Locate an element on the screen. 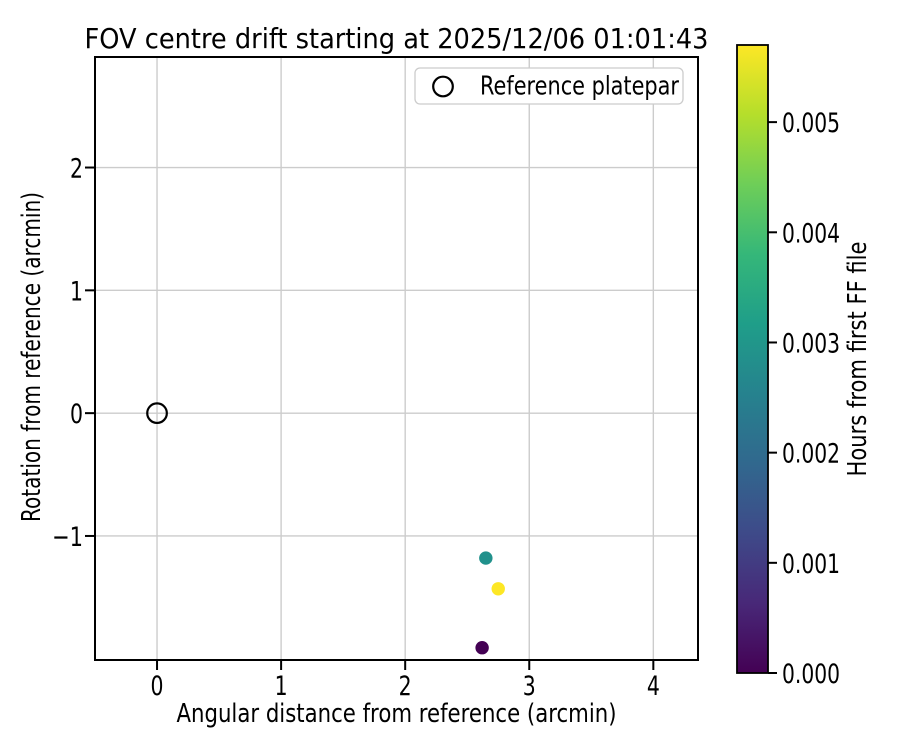 This screenshot has height=754, width=900. colorbar-tick-label: 0.001 is located at coordinates (811, 564).